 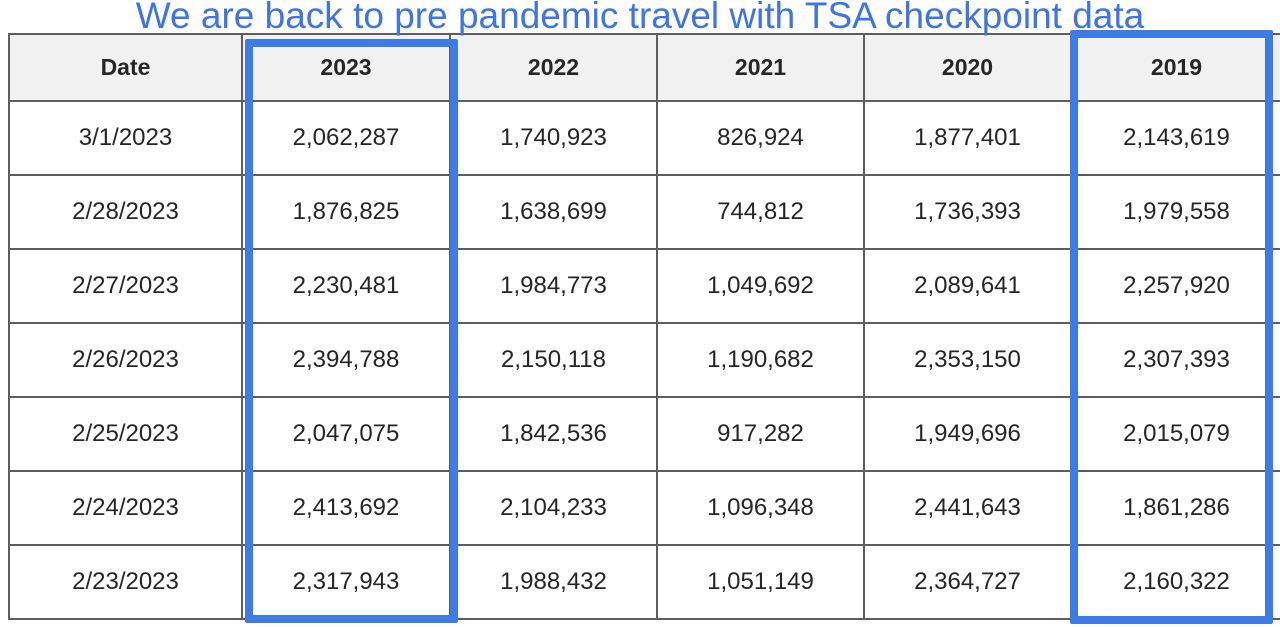 I want to click on cell-2022: 1,638,699, so click(x=553, y=212).